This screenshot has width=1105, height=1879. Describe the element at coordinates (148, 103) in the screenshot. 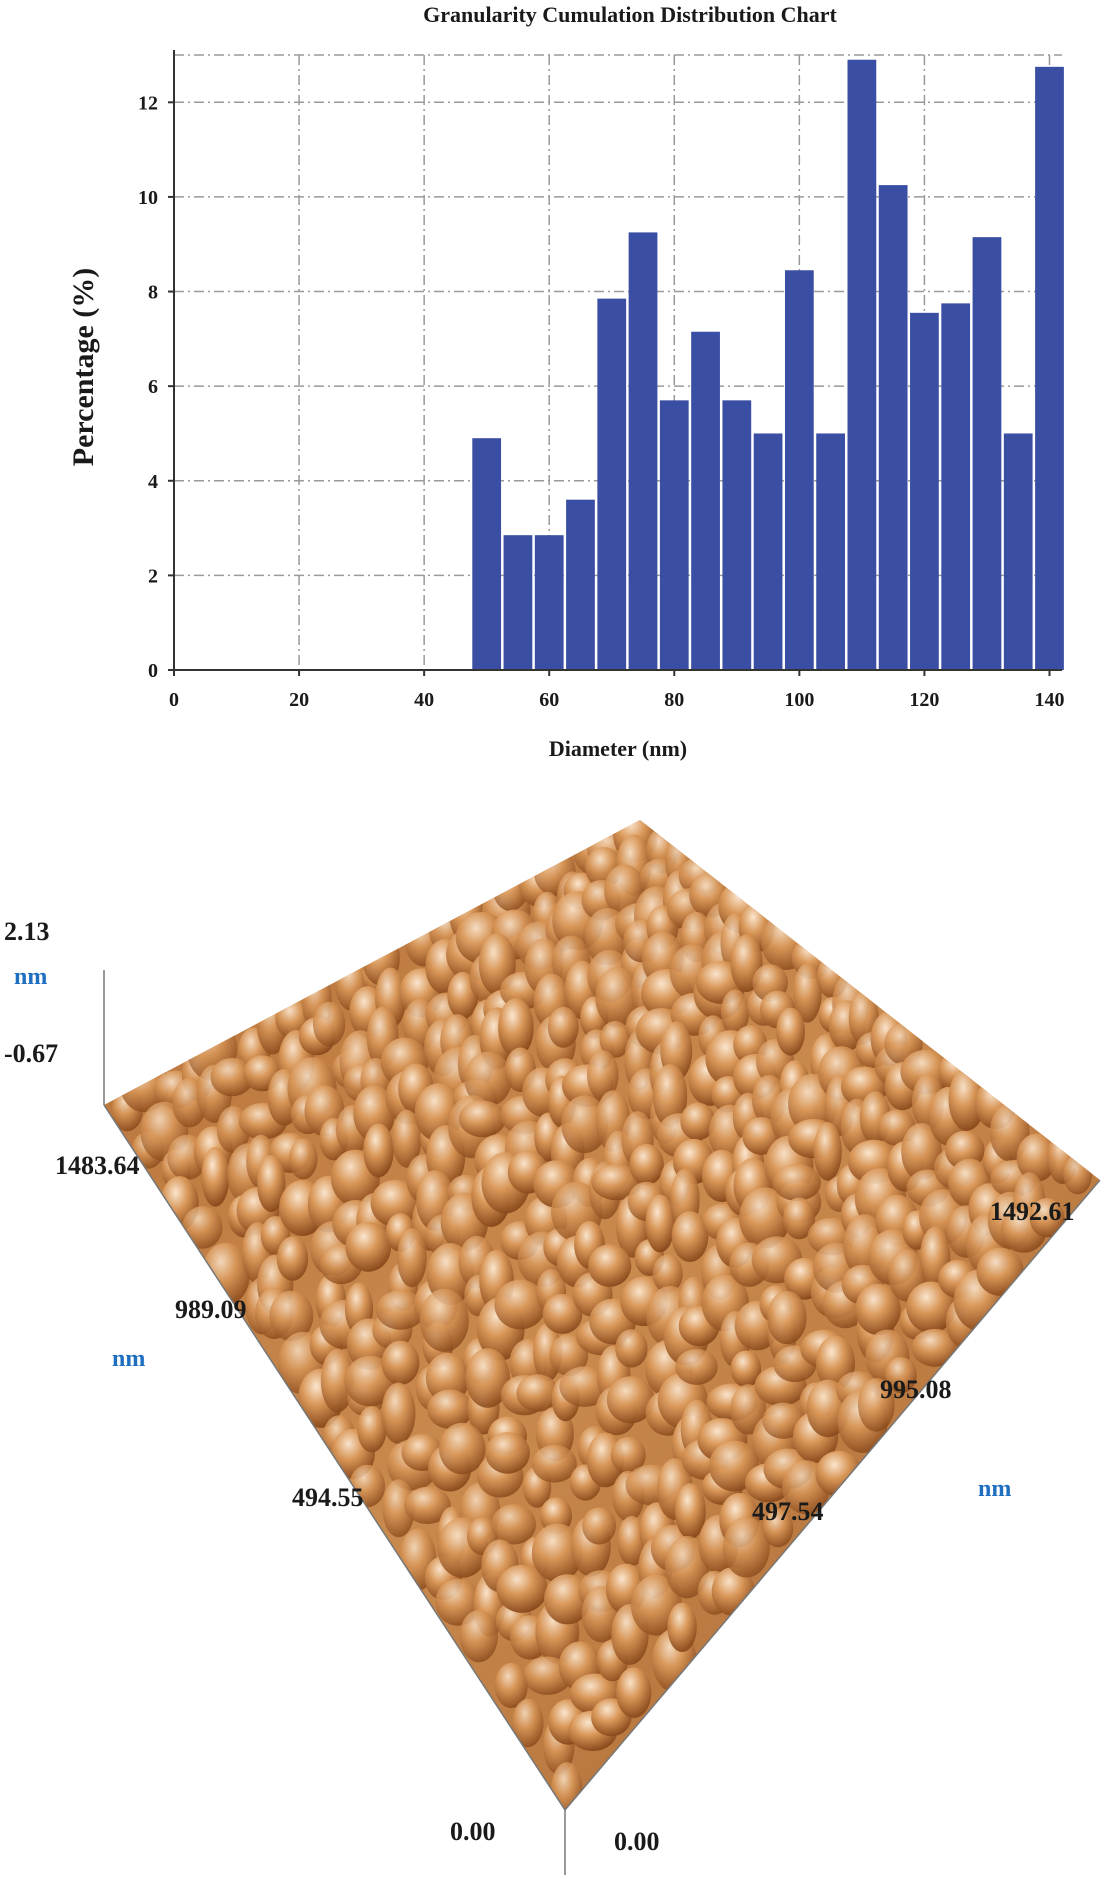

I see `y-tick-label: 12` at that location.